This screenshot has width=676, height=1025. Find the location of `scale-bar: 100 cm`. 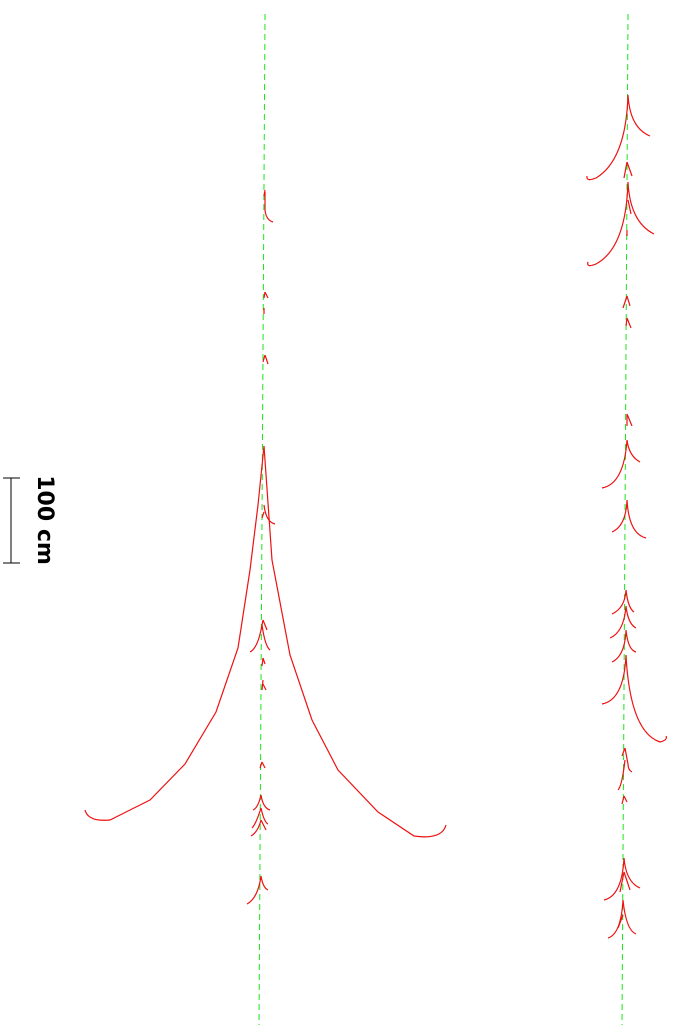

scale-bar: 100 cm is located at coordinates (30, 520).